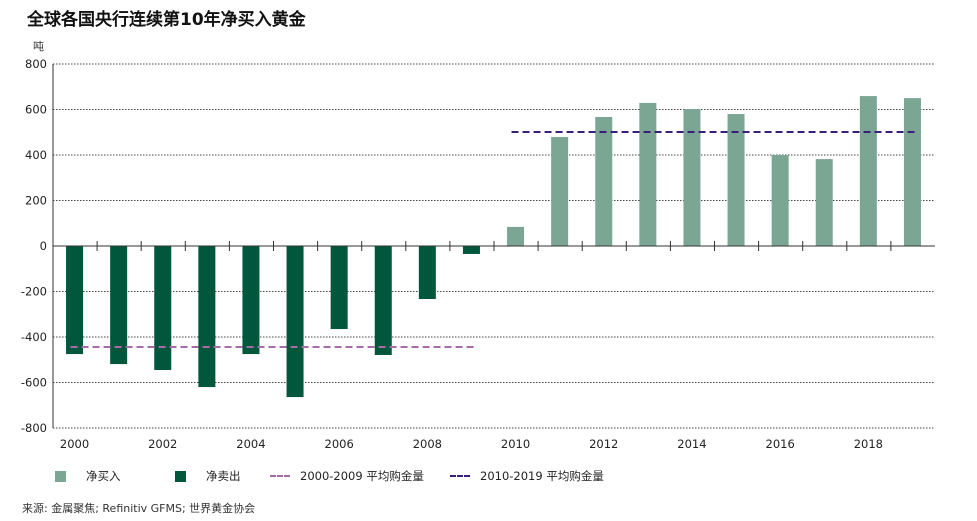 This screenshot has width=977, height=521. Describe the element at coordinates (162, 444) in the screenshot. I see `x-tick-label: 2002` at that location.